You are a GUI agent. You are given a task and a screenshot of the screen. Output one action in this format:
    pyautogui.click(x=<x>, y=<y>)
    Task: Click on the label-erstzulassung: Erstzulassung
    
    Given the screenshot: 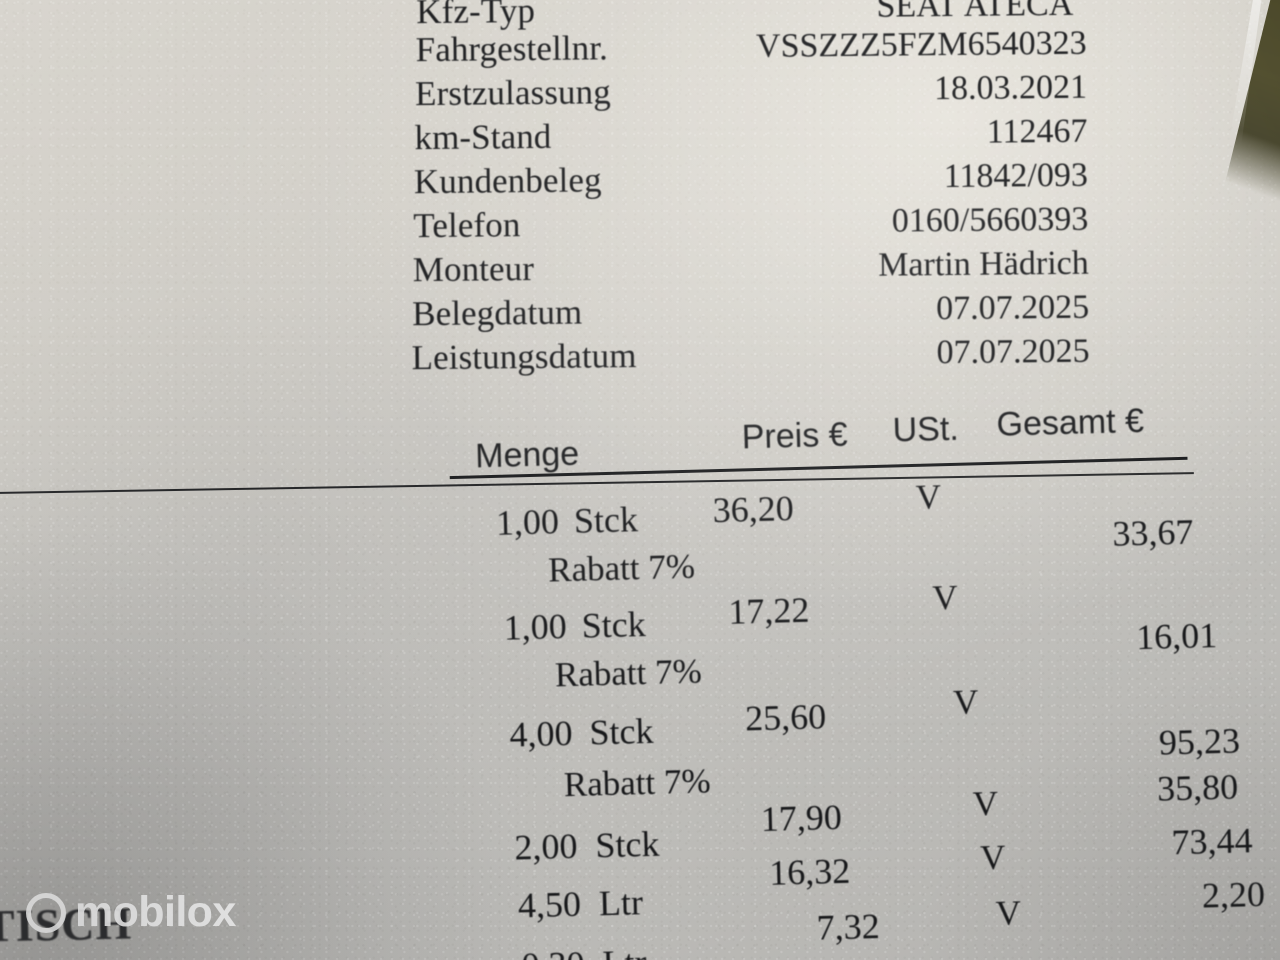 What is the action you would take?
    pyautogui.click(x=512, y=93)
    